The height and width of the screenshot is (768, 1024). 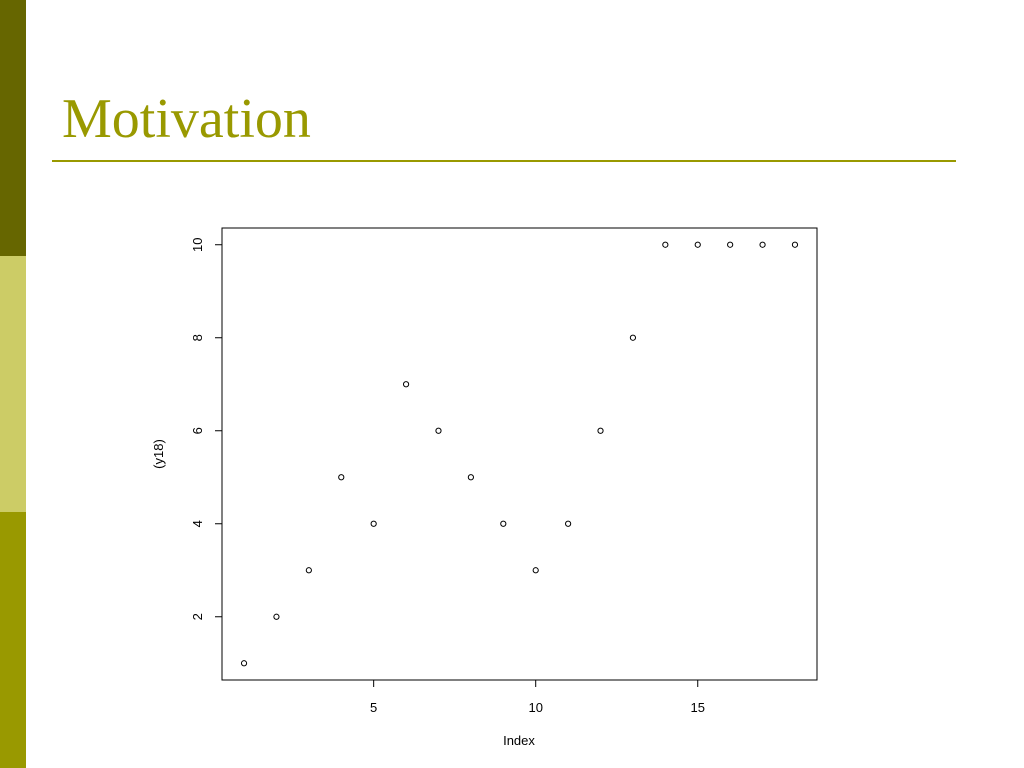 I want to click on slide-title: Motivation, so click(x=186, y=119).